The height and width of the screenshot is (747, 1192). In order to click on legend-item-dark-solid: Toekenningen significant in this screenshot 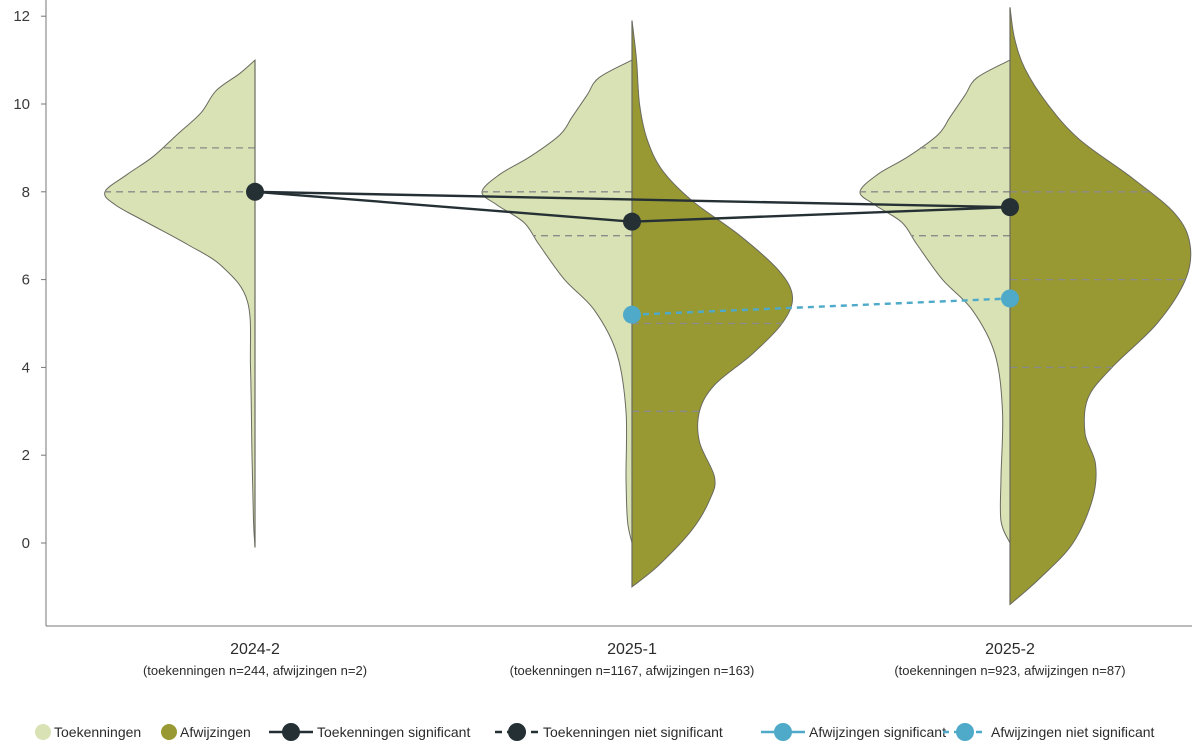, I will do `click(369, 732)`.